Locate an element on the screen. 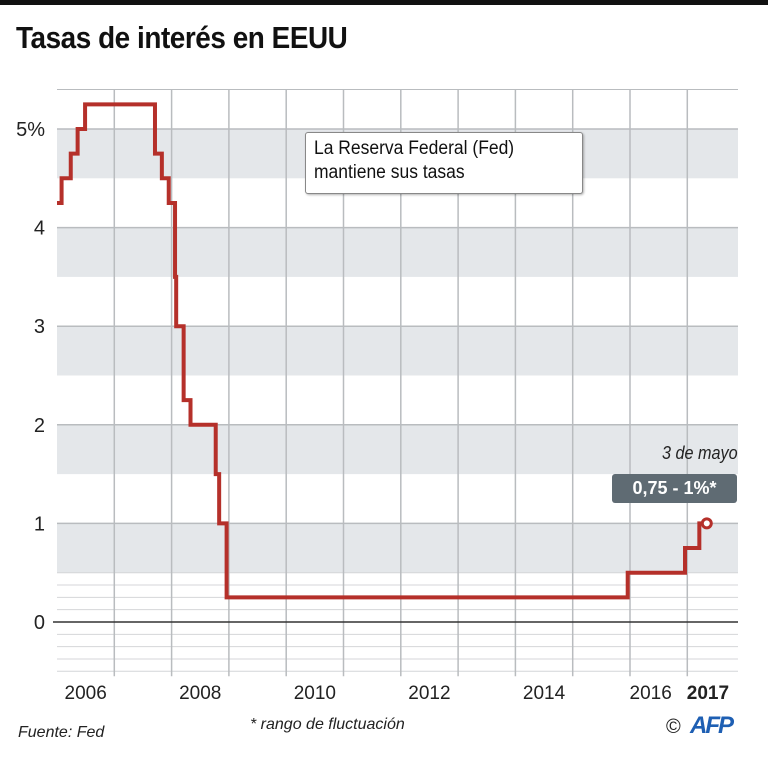 This screenshot has width=768, height=758. callout-value-badge: 0,75 - 1%* is located at coordinates (674, 488).